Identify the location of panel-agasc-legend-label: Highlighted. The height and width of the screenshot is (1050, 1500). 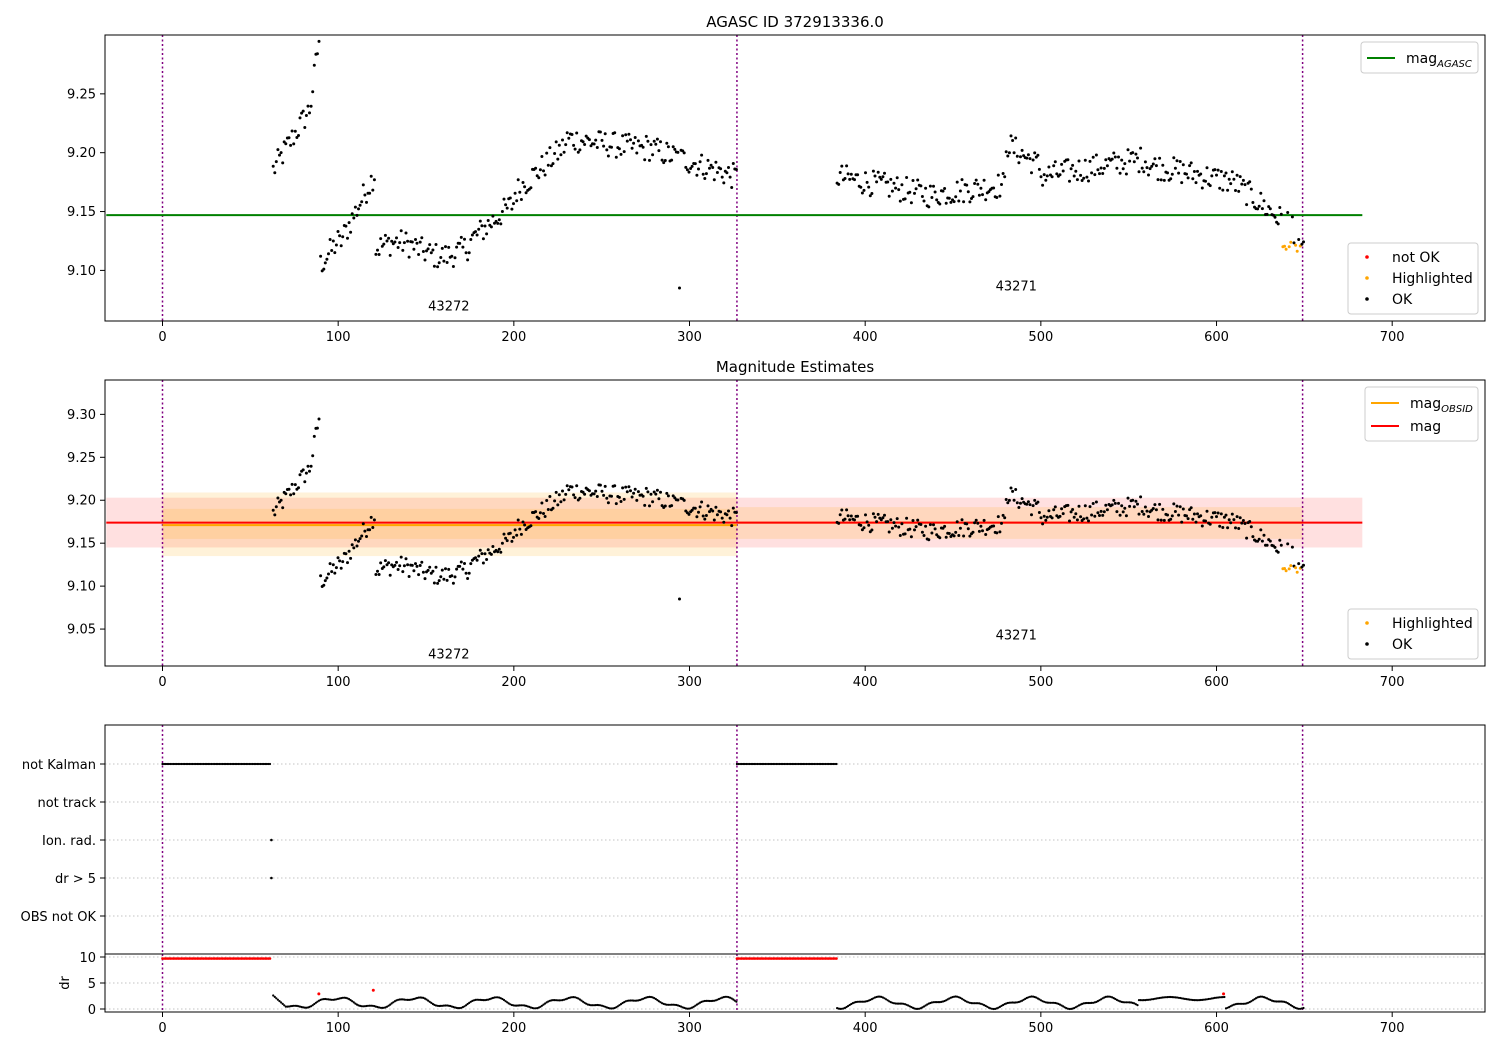
(1432, 279).